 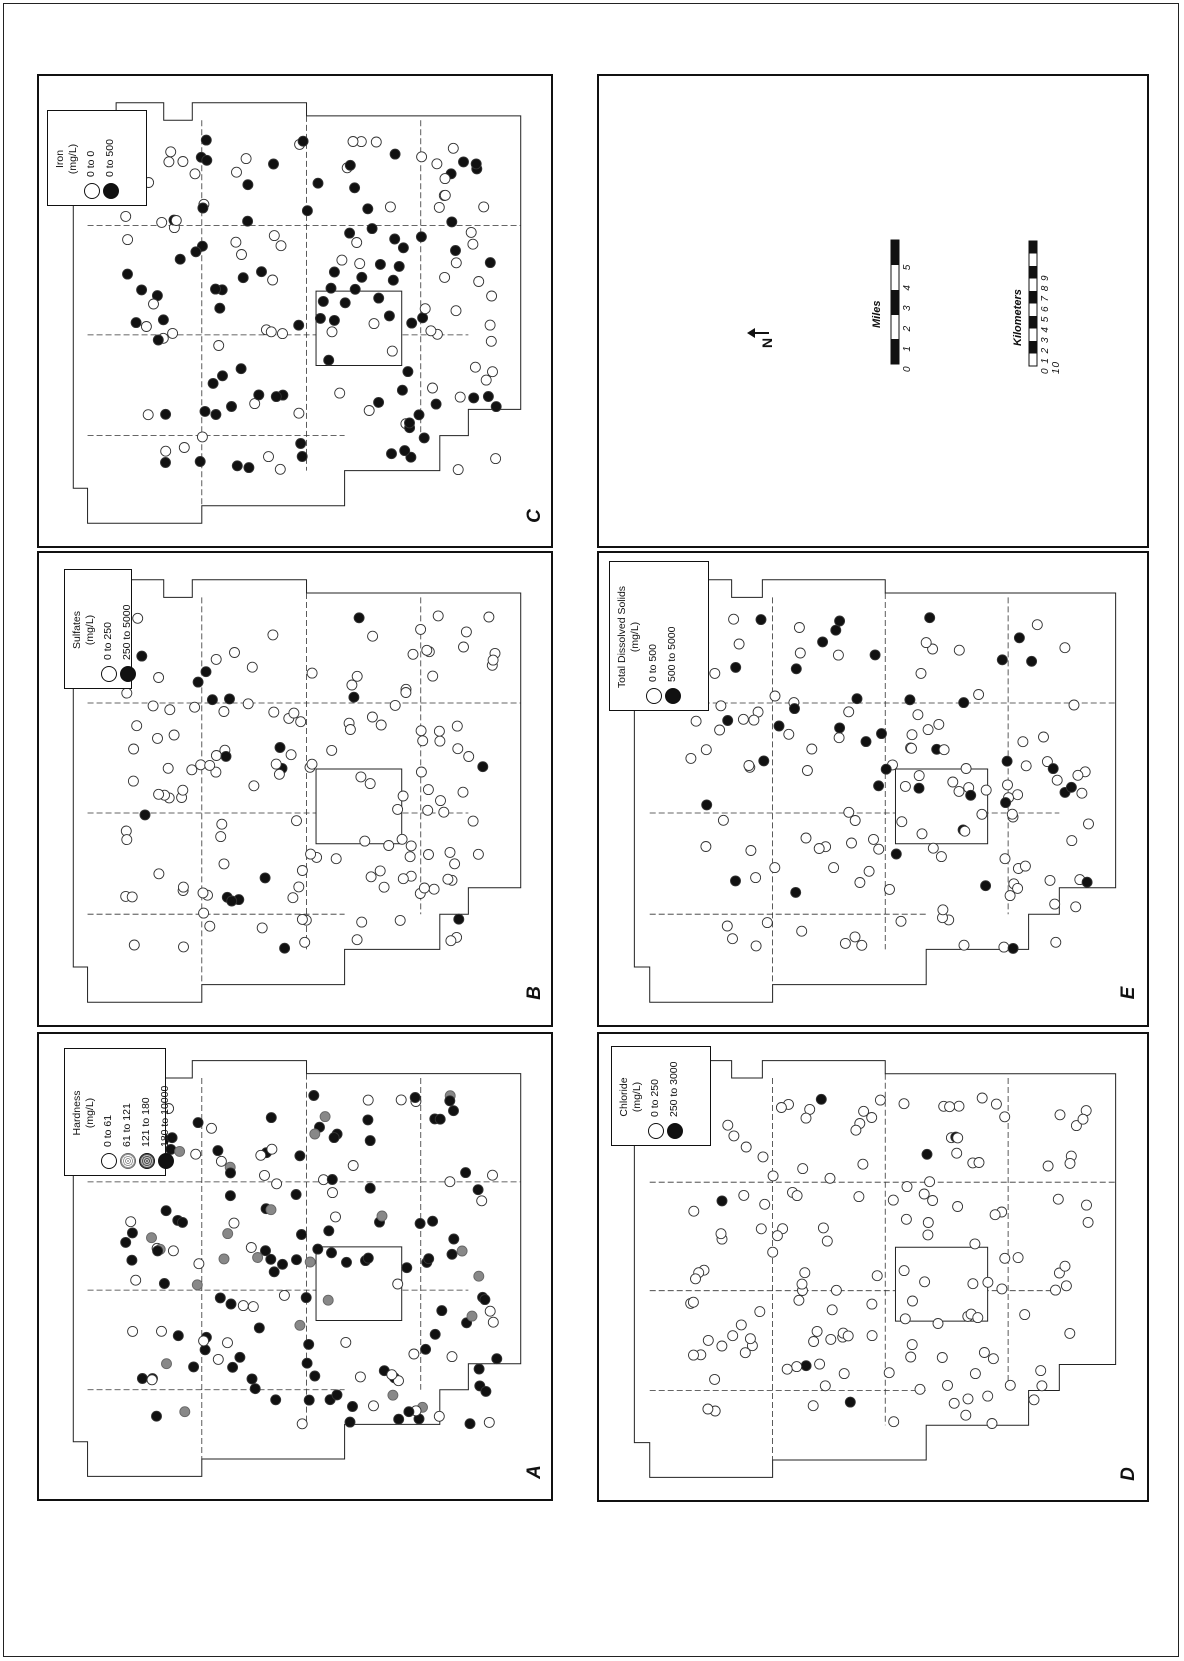 I want to click on legend-item-label: 0 to 0, so click(x=91, y=163).